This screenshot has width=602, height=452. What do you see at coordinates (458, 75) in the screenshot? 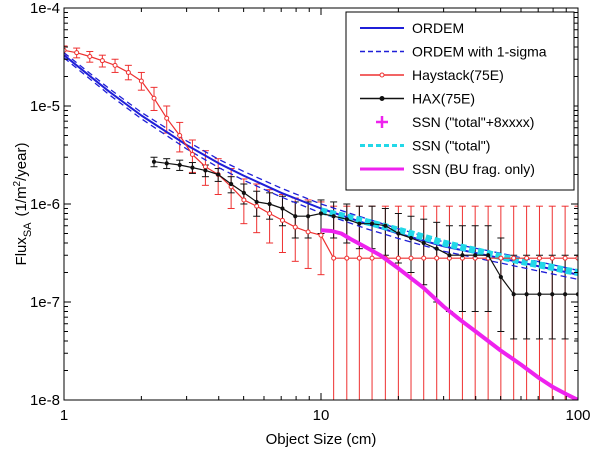
I see `legend-label: Haystack(75E)` at bounding box center [458, 75].